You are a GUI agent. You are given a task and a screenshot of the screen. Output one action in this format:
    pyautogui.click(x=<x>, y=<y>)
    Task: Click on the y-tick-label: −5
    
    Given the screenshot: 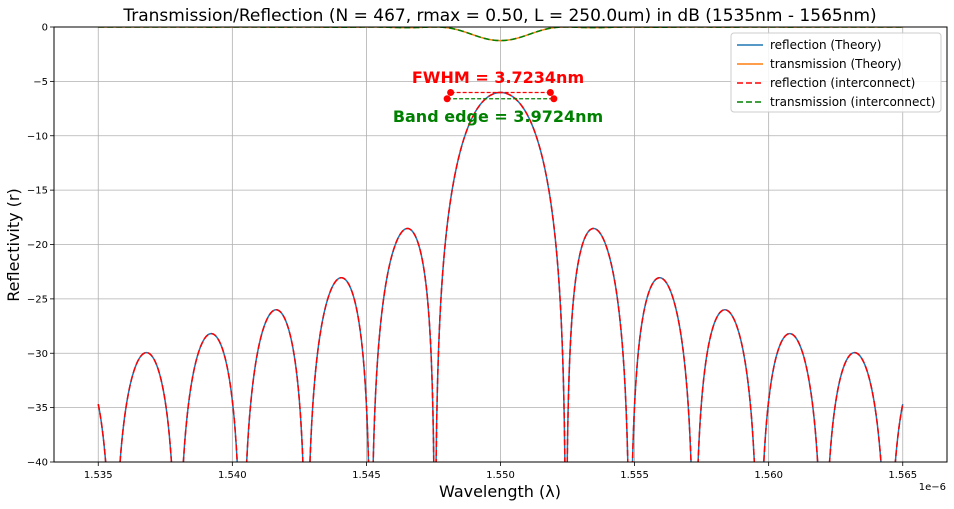 What is the action you would take?
    pyautogui.click(x=40, y=82)
    